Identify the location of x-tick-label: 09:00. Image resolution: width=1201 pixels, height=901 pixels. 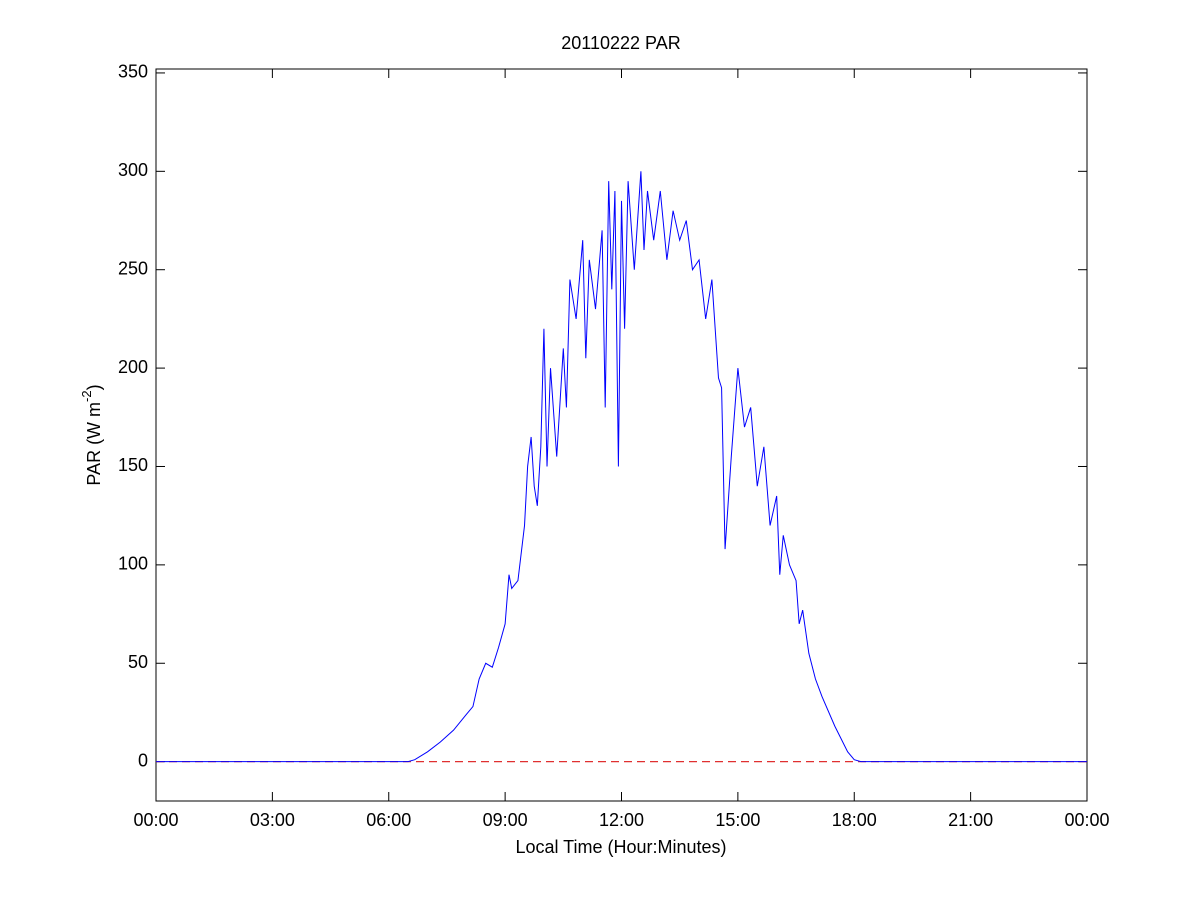
(505, 820).